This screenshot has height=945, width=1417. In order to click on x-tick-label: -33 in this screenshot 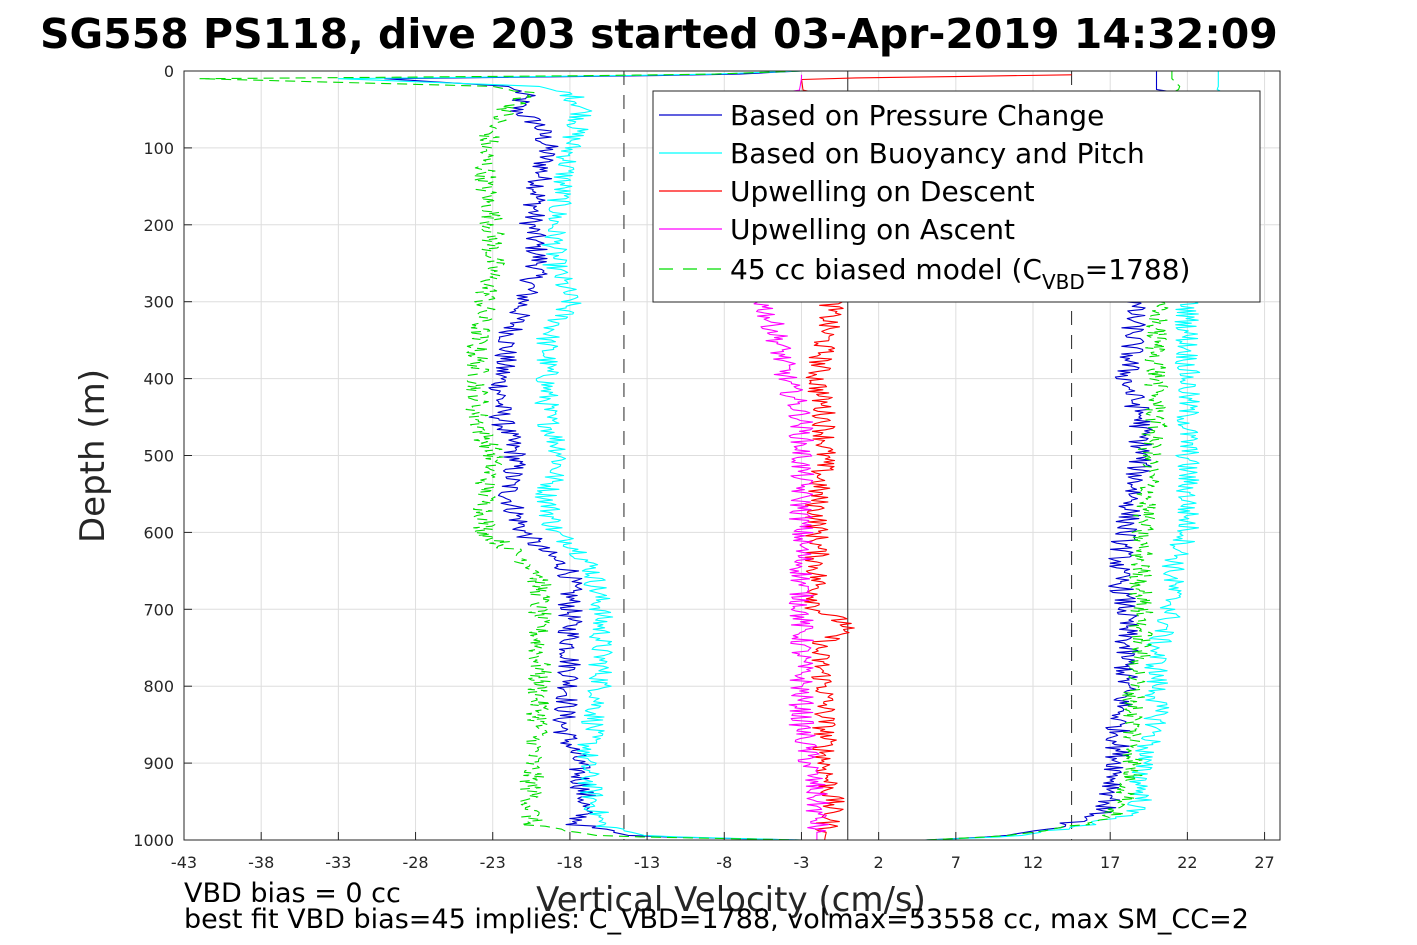, I will do `click(338, 862)`.